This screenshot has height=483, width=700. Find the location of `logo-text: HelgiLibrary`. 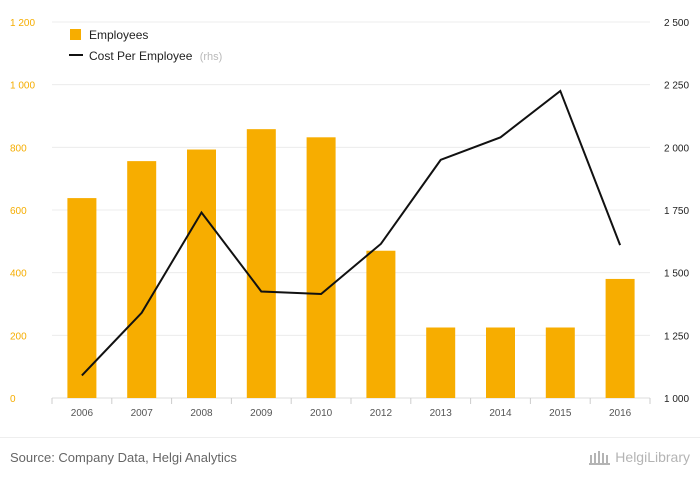

logo-text: HelgiLibrary is located at coordinates (652, 457).